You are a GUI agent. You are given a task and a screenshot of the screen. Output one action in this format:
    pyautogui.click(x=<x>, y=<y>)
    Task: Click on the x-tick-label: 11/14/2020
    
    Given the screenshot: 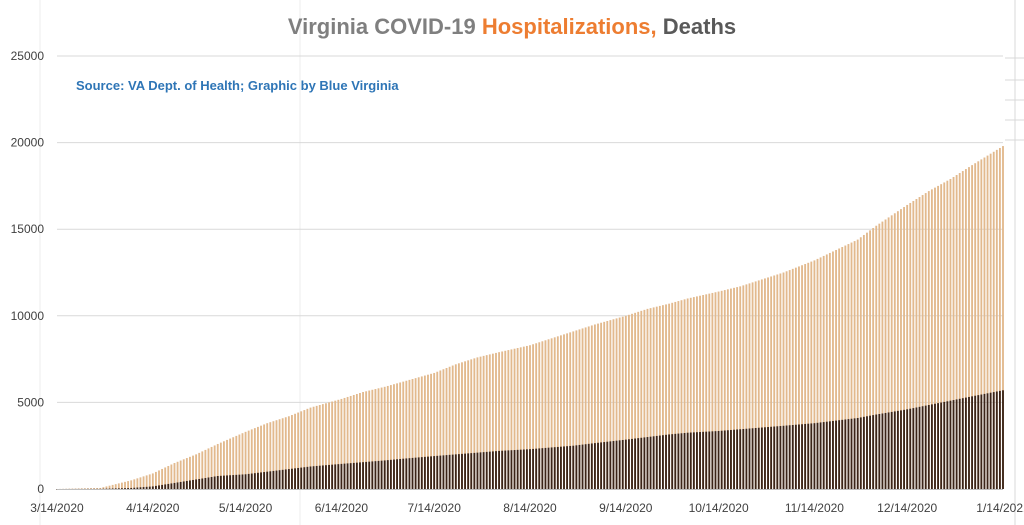 What is the action you would take?
    pyautogui.click(x=814, y=508)
    